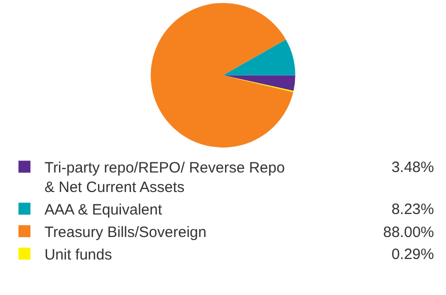  Describe the element at coordinates (103, 210) in the screenshot. I see `legend-label: AAA & Equivalent` at that location.